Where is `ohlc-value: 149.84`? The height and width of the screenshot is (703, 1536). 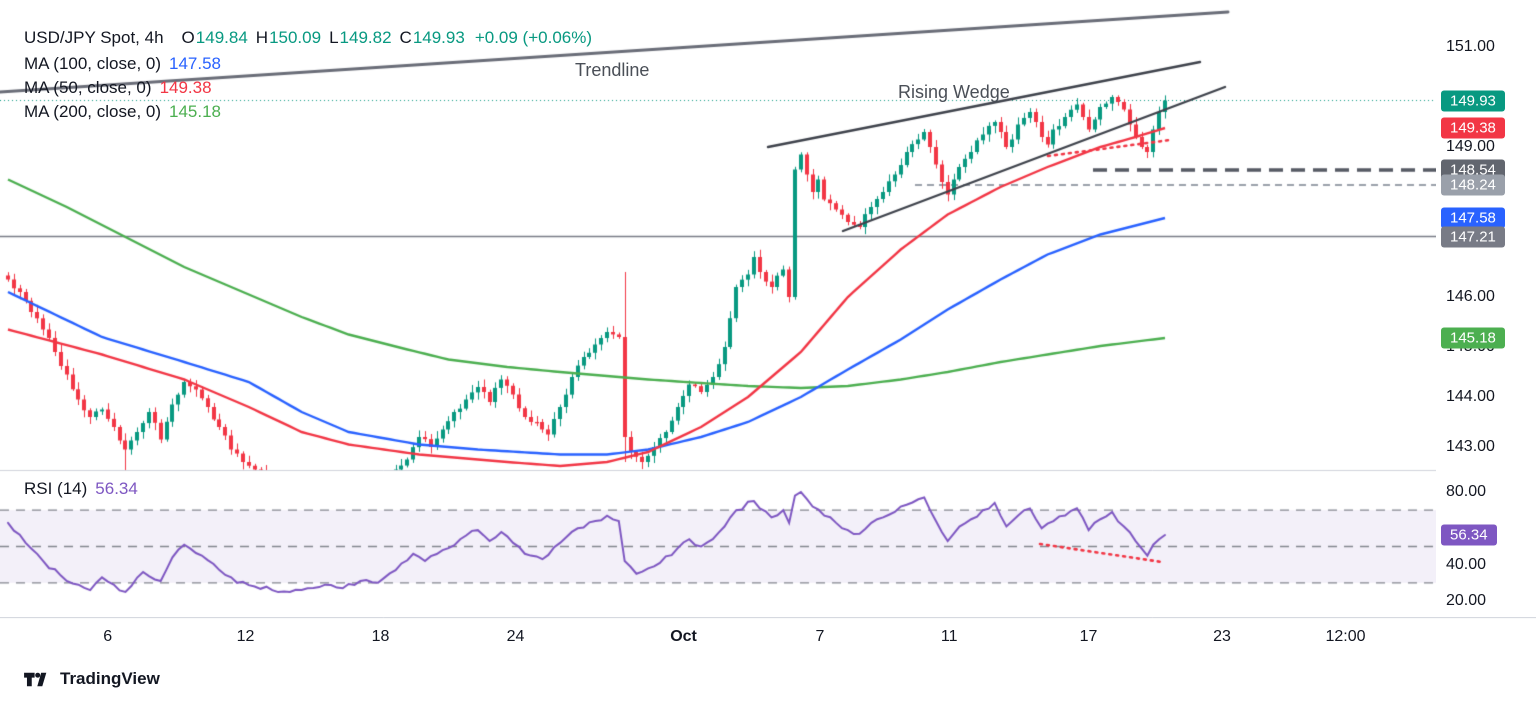 ohlc-value: 149.84 is located at coordinates (221, 37).